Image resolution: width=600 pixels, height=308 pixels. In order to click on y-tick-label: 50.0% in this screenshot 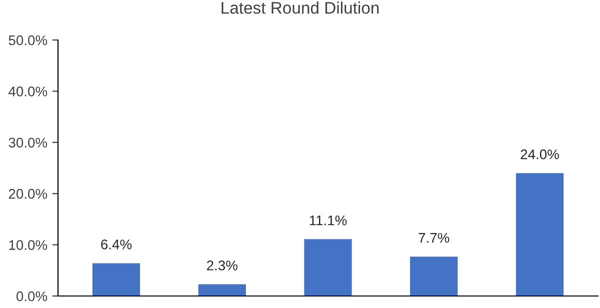, I will do `click(28, 40)`.